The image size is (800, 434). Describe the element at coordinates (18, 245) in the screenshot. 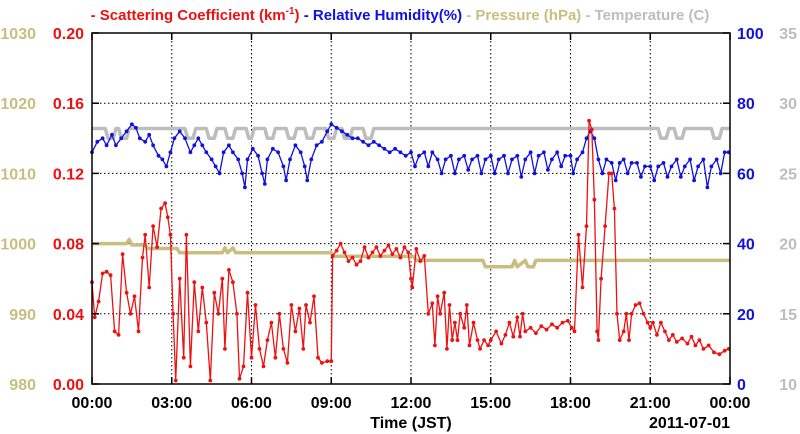

I see `y-tick-label-pressure: 1000` at that location.